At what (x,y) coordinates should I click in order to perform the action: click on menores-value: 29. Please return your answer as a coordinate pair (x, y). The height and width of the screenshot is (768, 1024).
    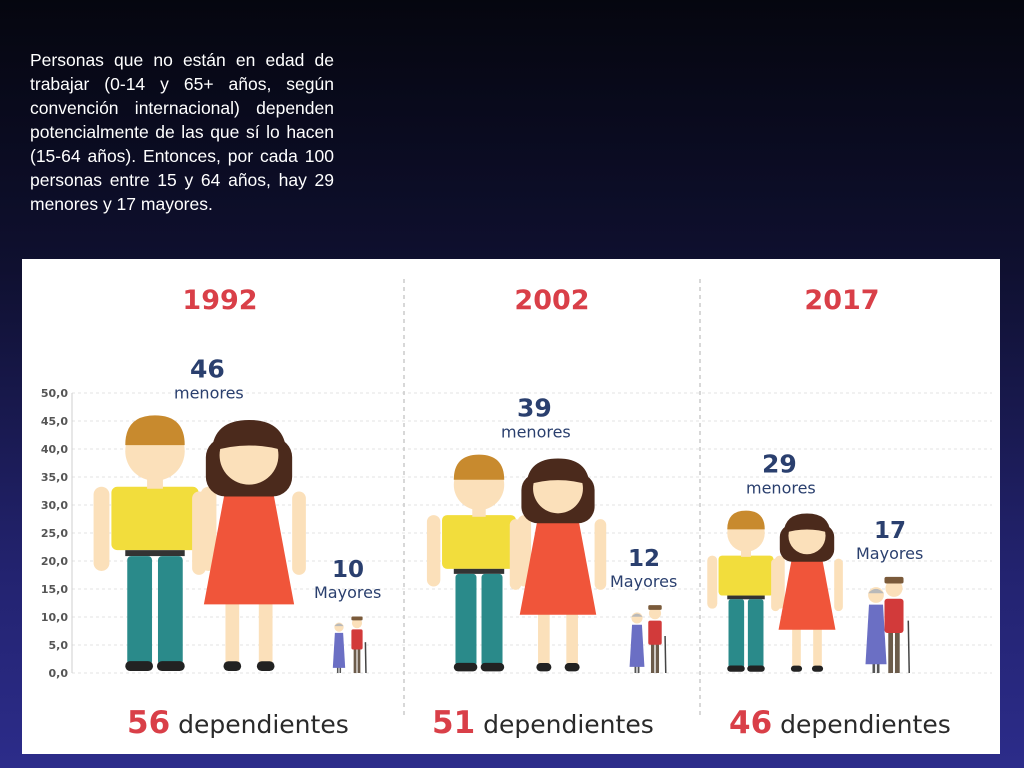
    Looking at the image, I should click on (779, 464).